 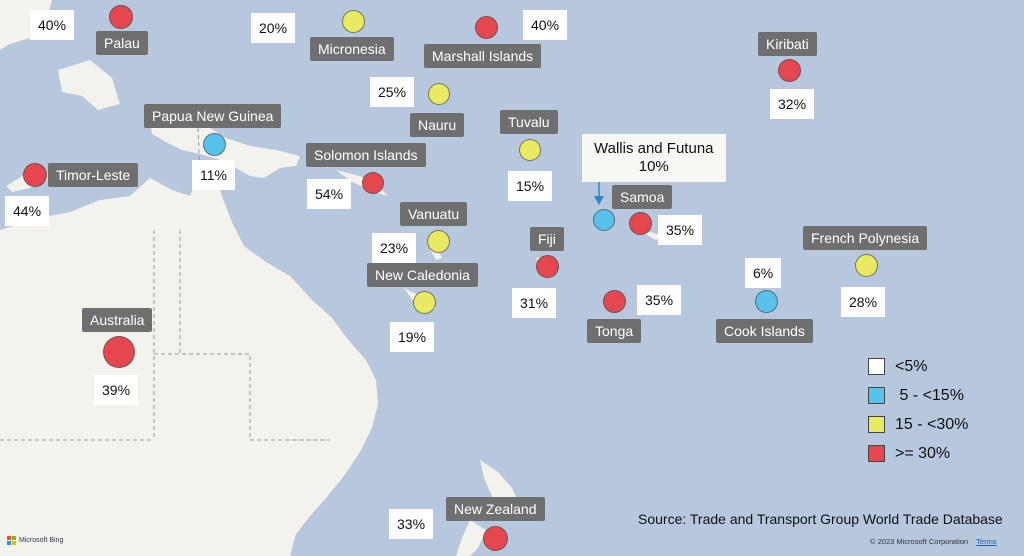 What do you see at coordinates (530, 186) in the screenshot?
I see `value-label-tuvalu: 15%` at bounding box center [530, 186].